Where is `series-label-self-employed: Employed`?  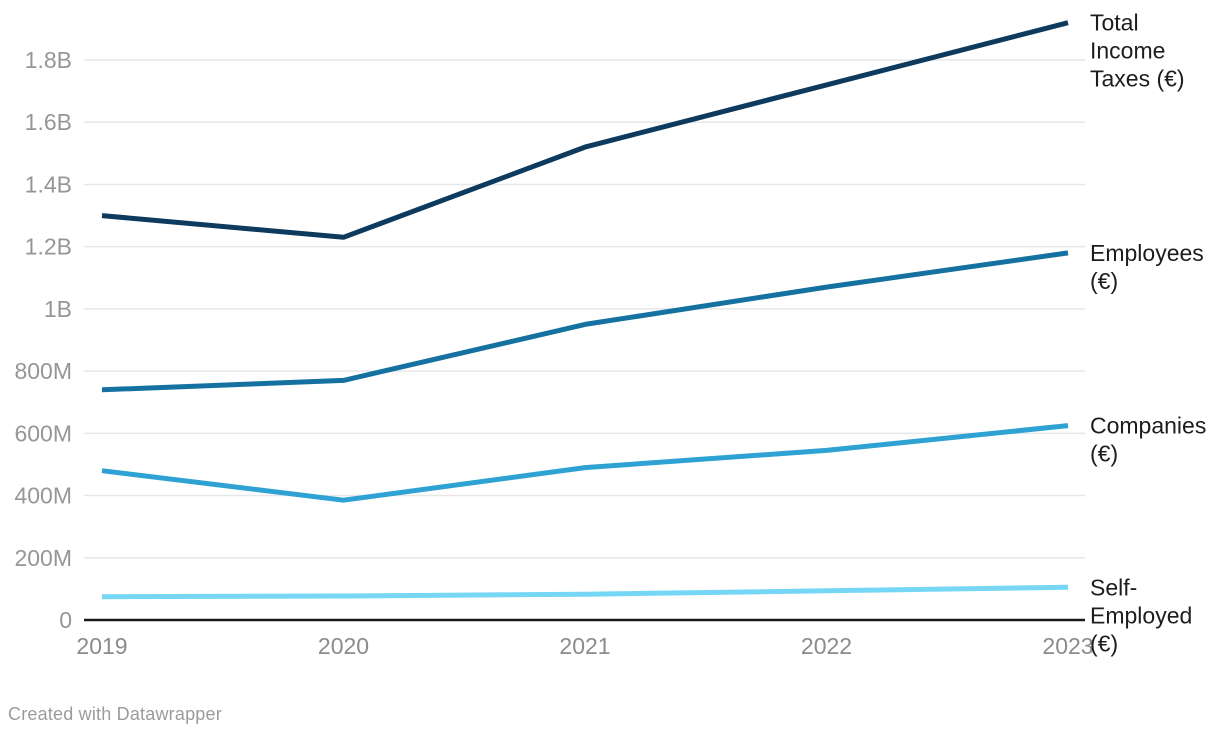 series-label-self-employed: Employed is located at coordinates (1141, 615).